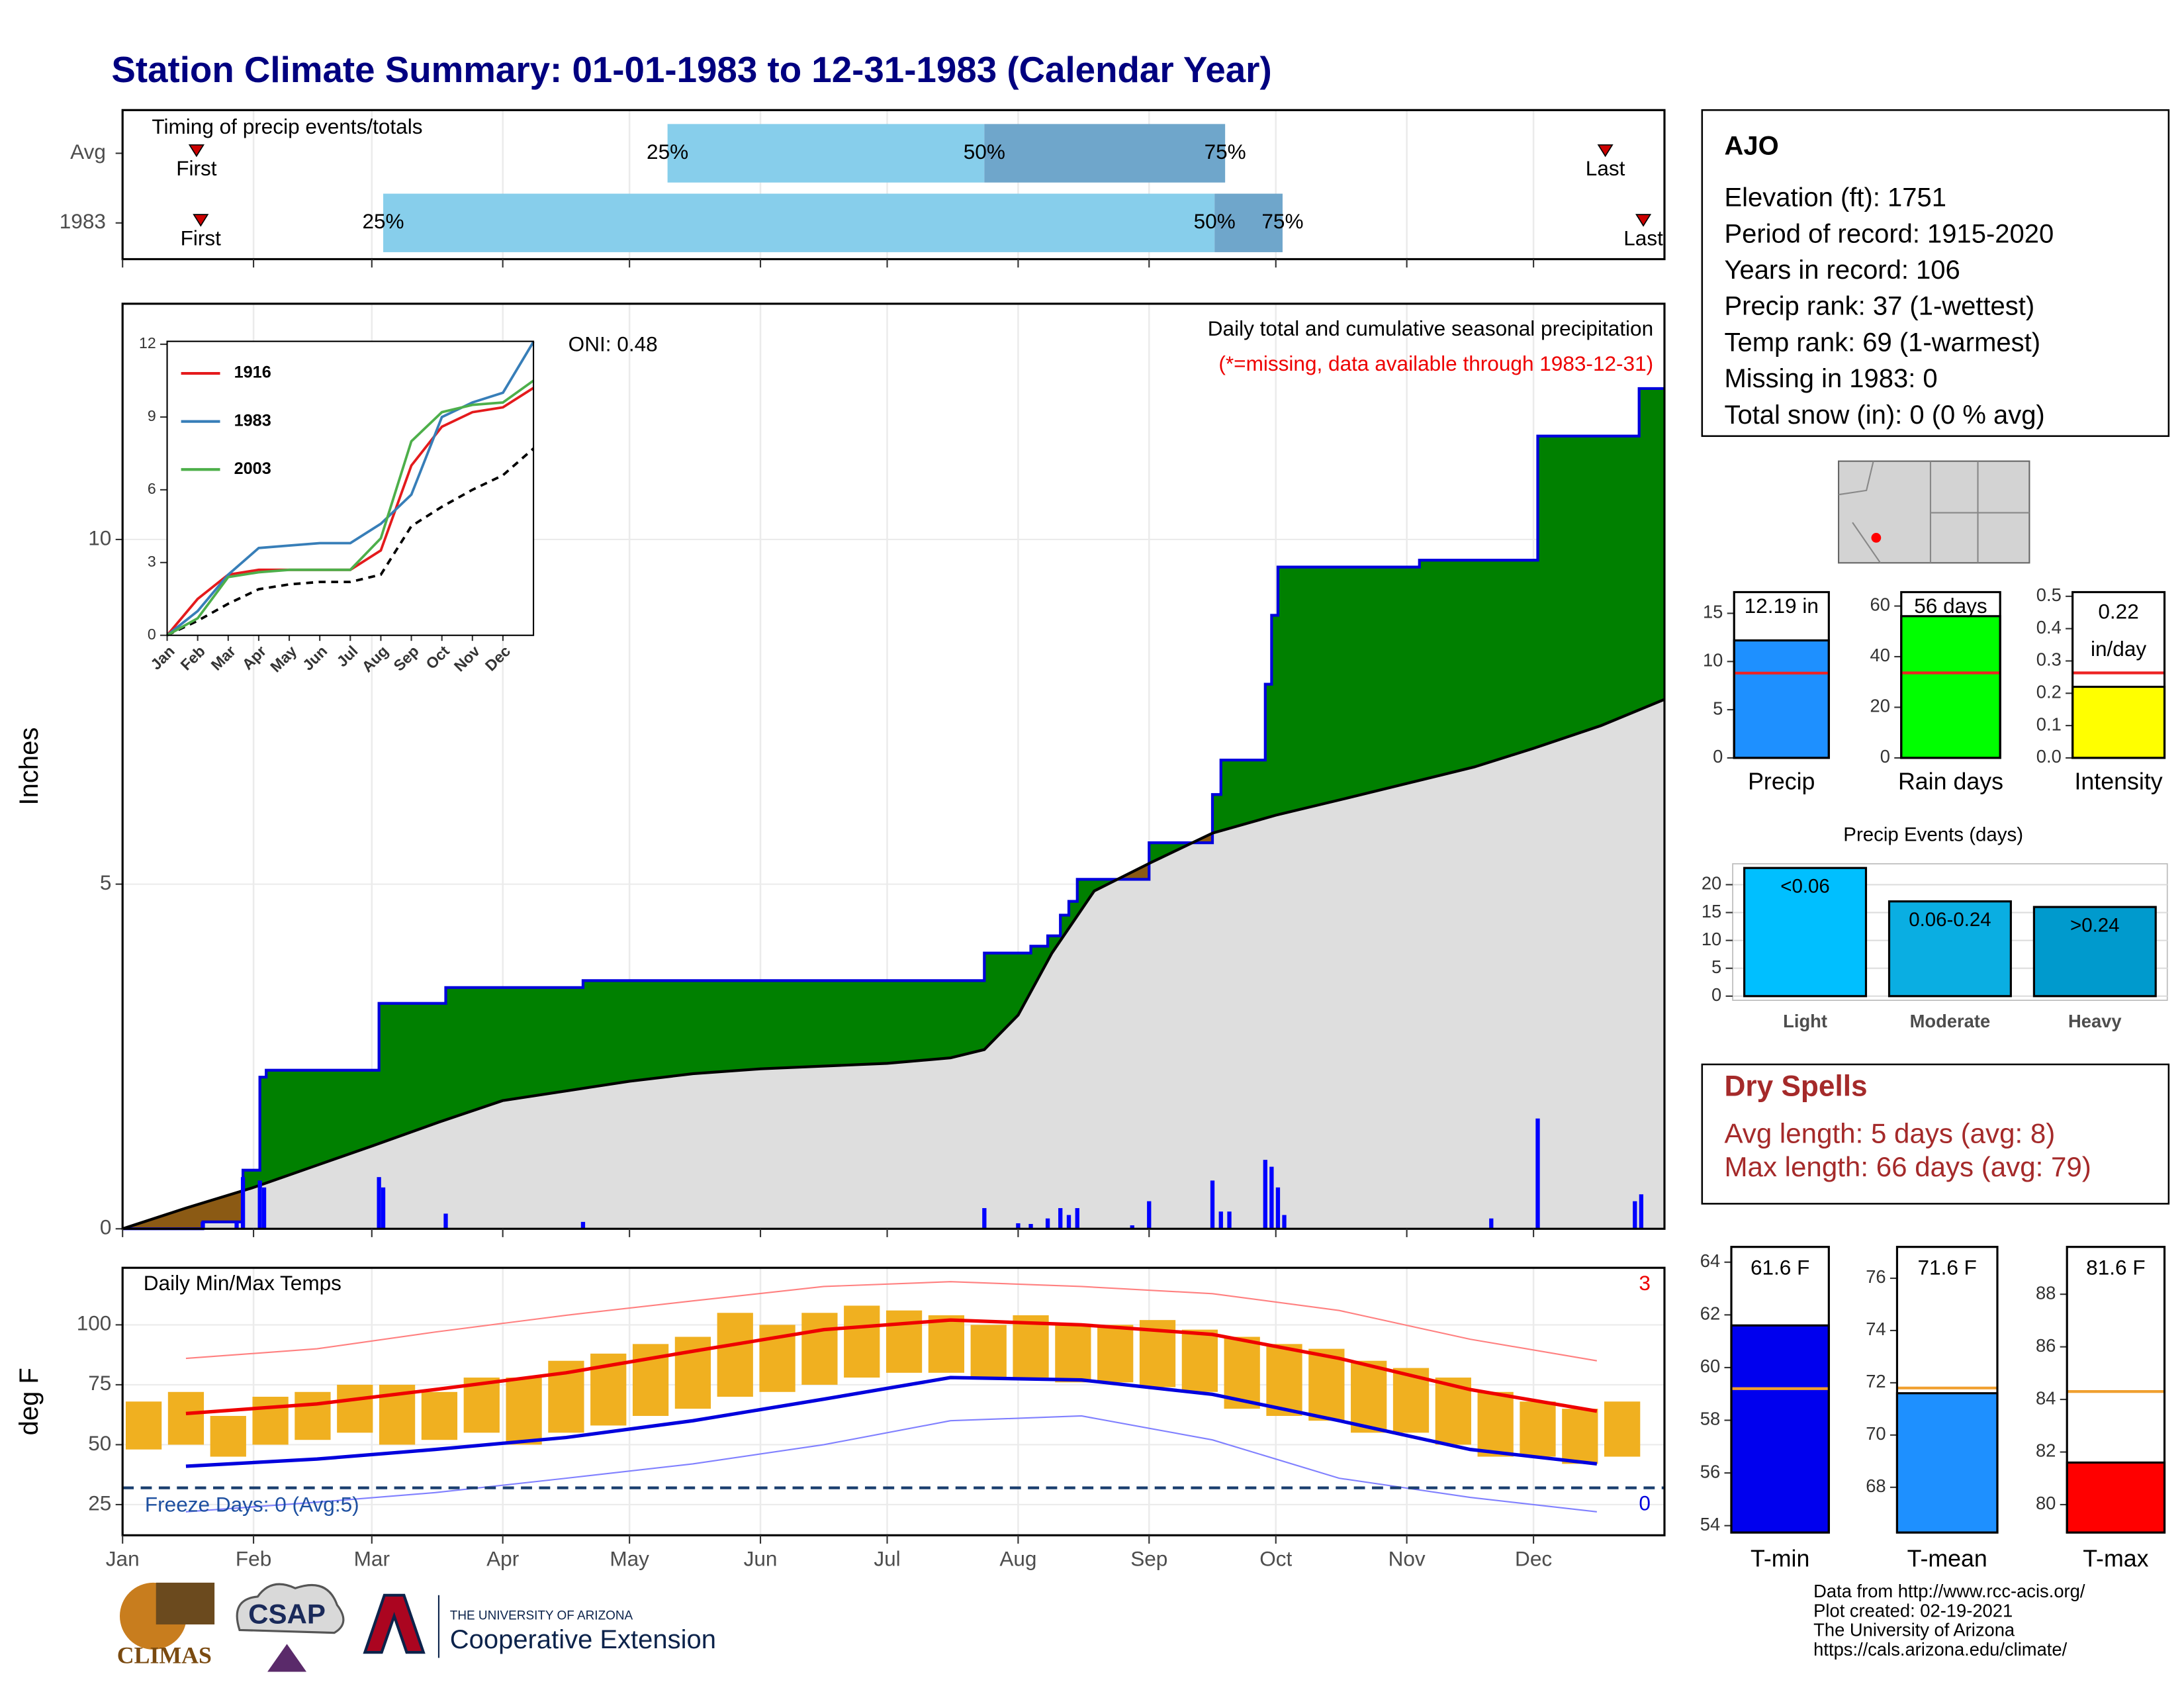  I want to click on y-tick-label: 50, so click(100, 1443).